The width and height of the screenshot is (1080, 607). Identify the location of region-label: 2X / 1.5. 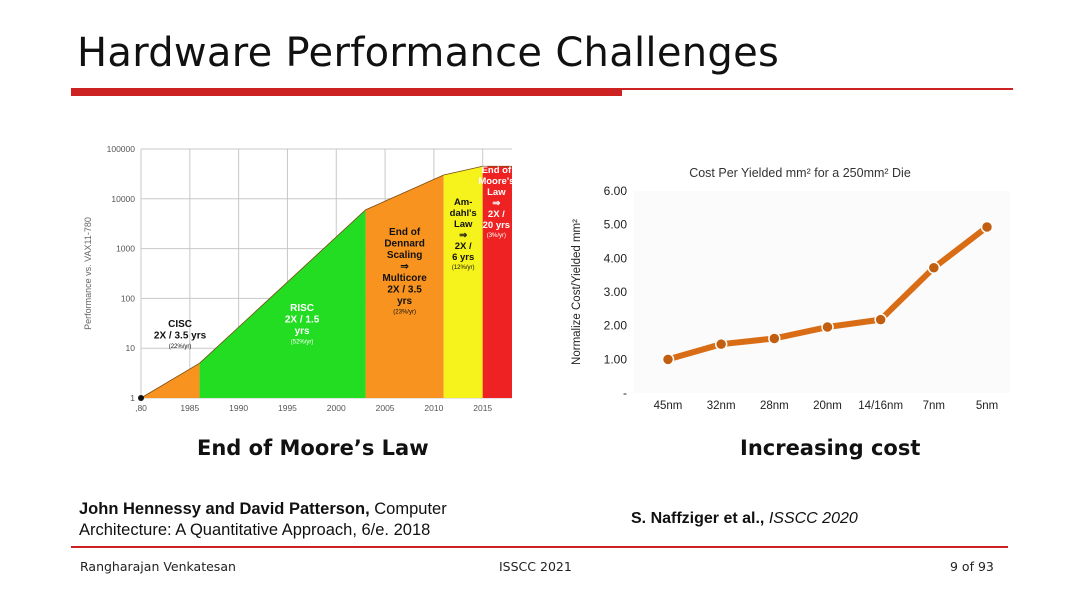
(302, 320).